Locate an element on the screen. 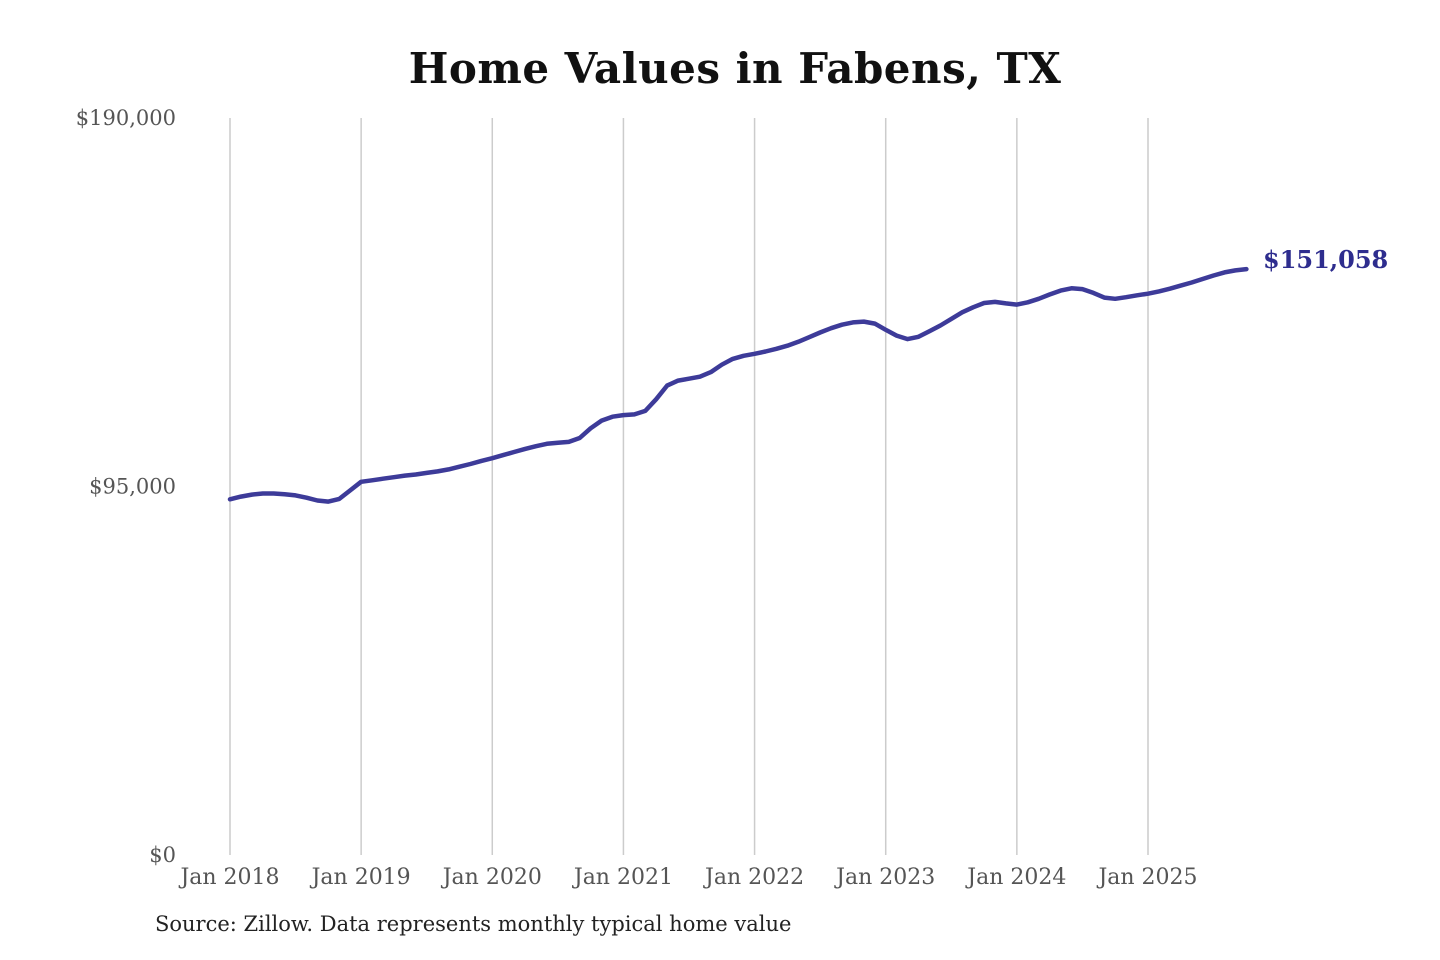 This screenshot has height=960, width=1440. y-axis-tick-label: $190,000 is located at coordinates (126, 118).